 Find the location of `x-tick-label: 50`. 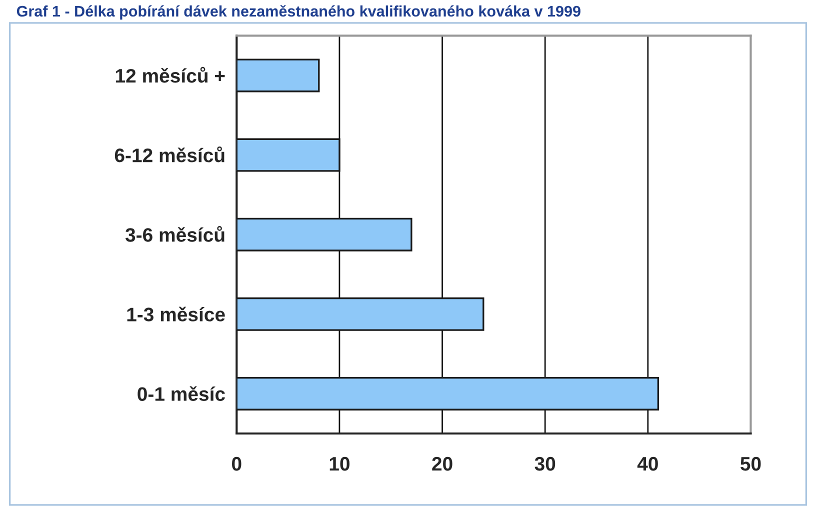

x-tick-label: 50 is located at coordinates (750, 463).